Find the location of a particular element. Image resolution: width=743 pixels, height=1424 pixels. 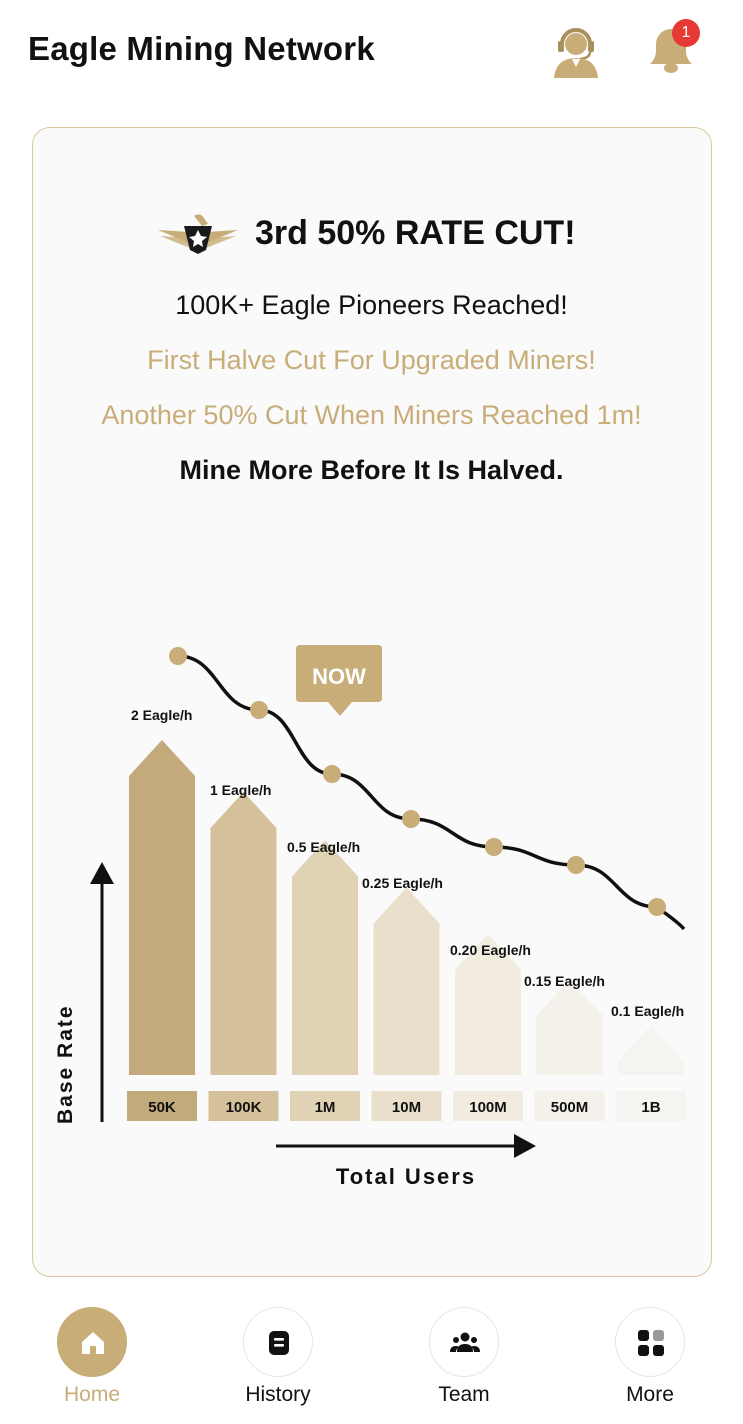

bar-1M is located at coordinates (325, 957).